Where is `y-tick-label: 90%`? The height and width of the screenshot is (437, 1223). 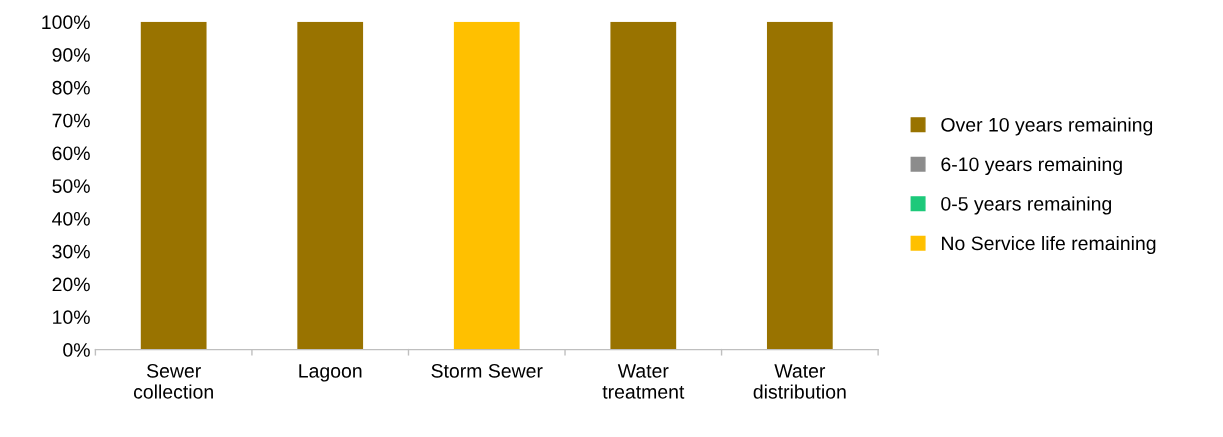
y-tick-label: 90% is located at coordinates (71, 55).